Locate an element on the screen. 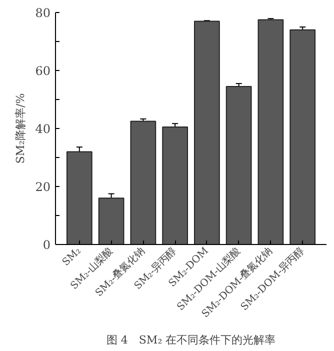 The width and height of the screenshot is (334, 351). x-tick-label: SM₂ is located at coordinates (72, 257).